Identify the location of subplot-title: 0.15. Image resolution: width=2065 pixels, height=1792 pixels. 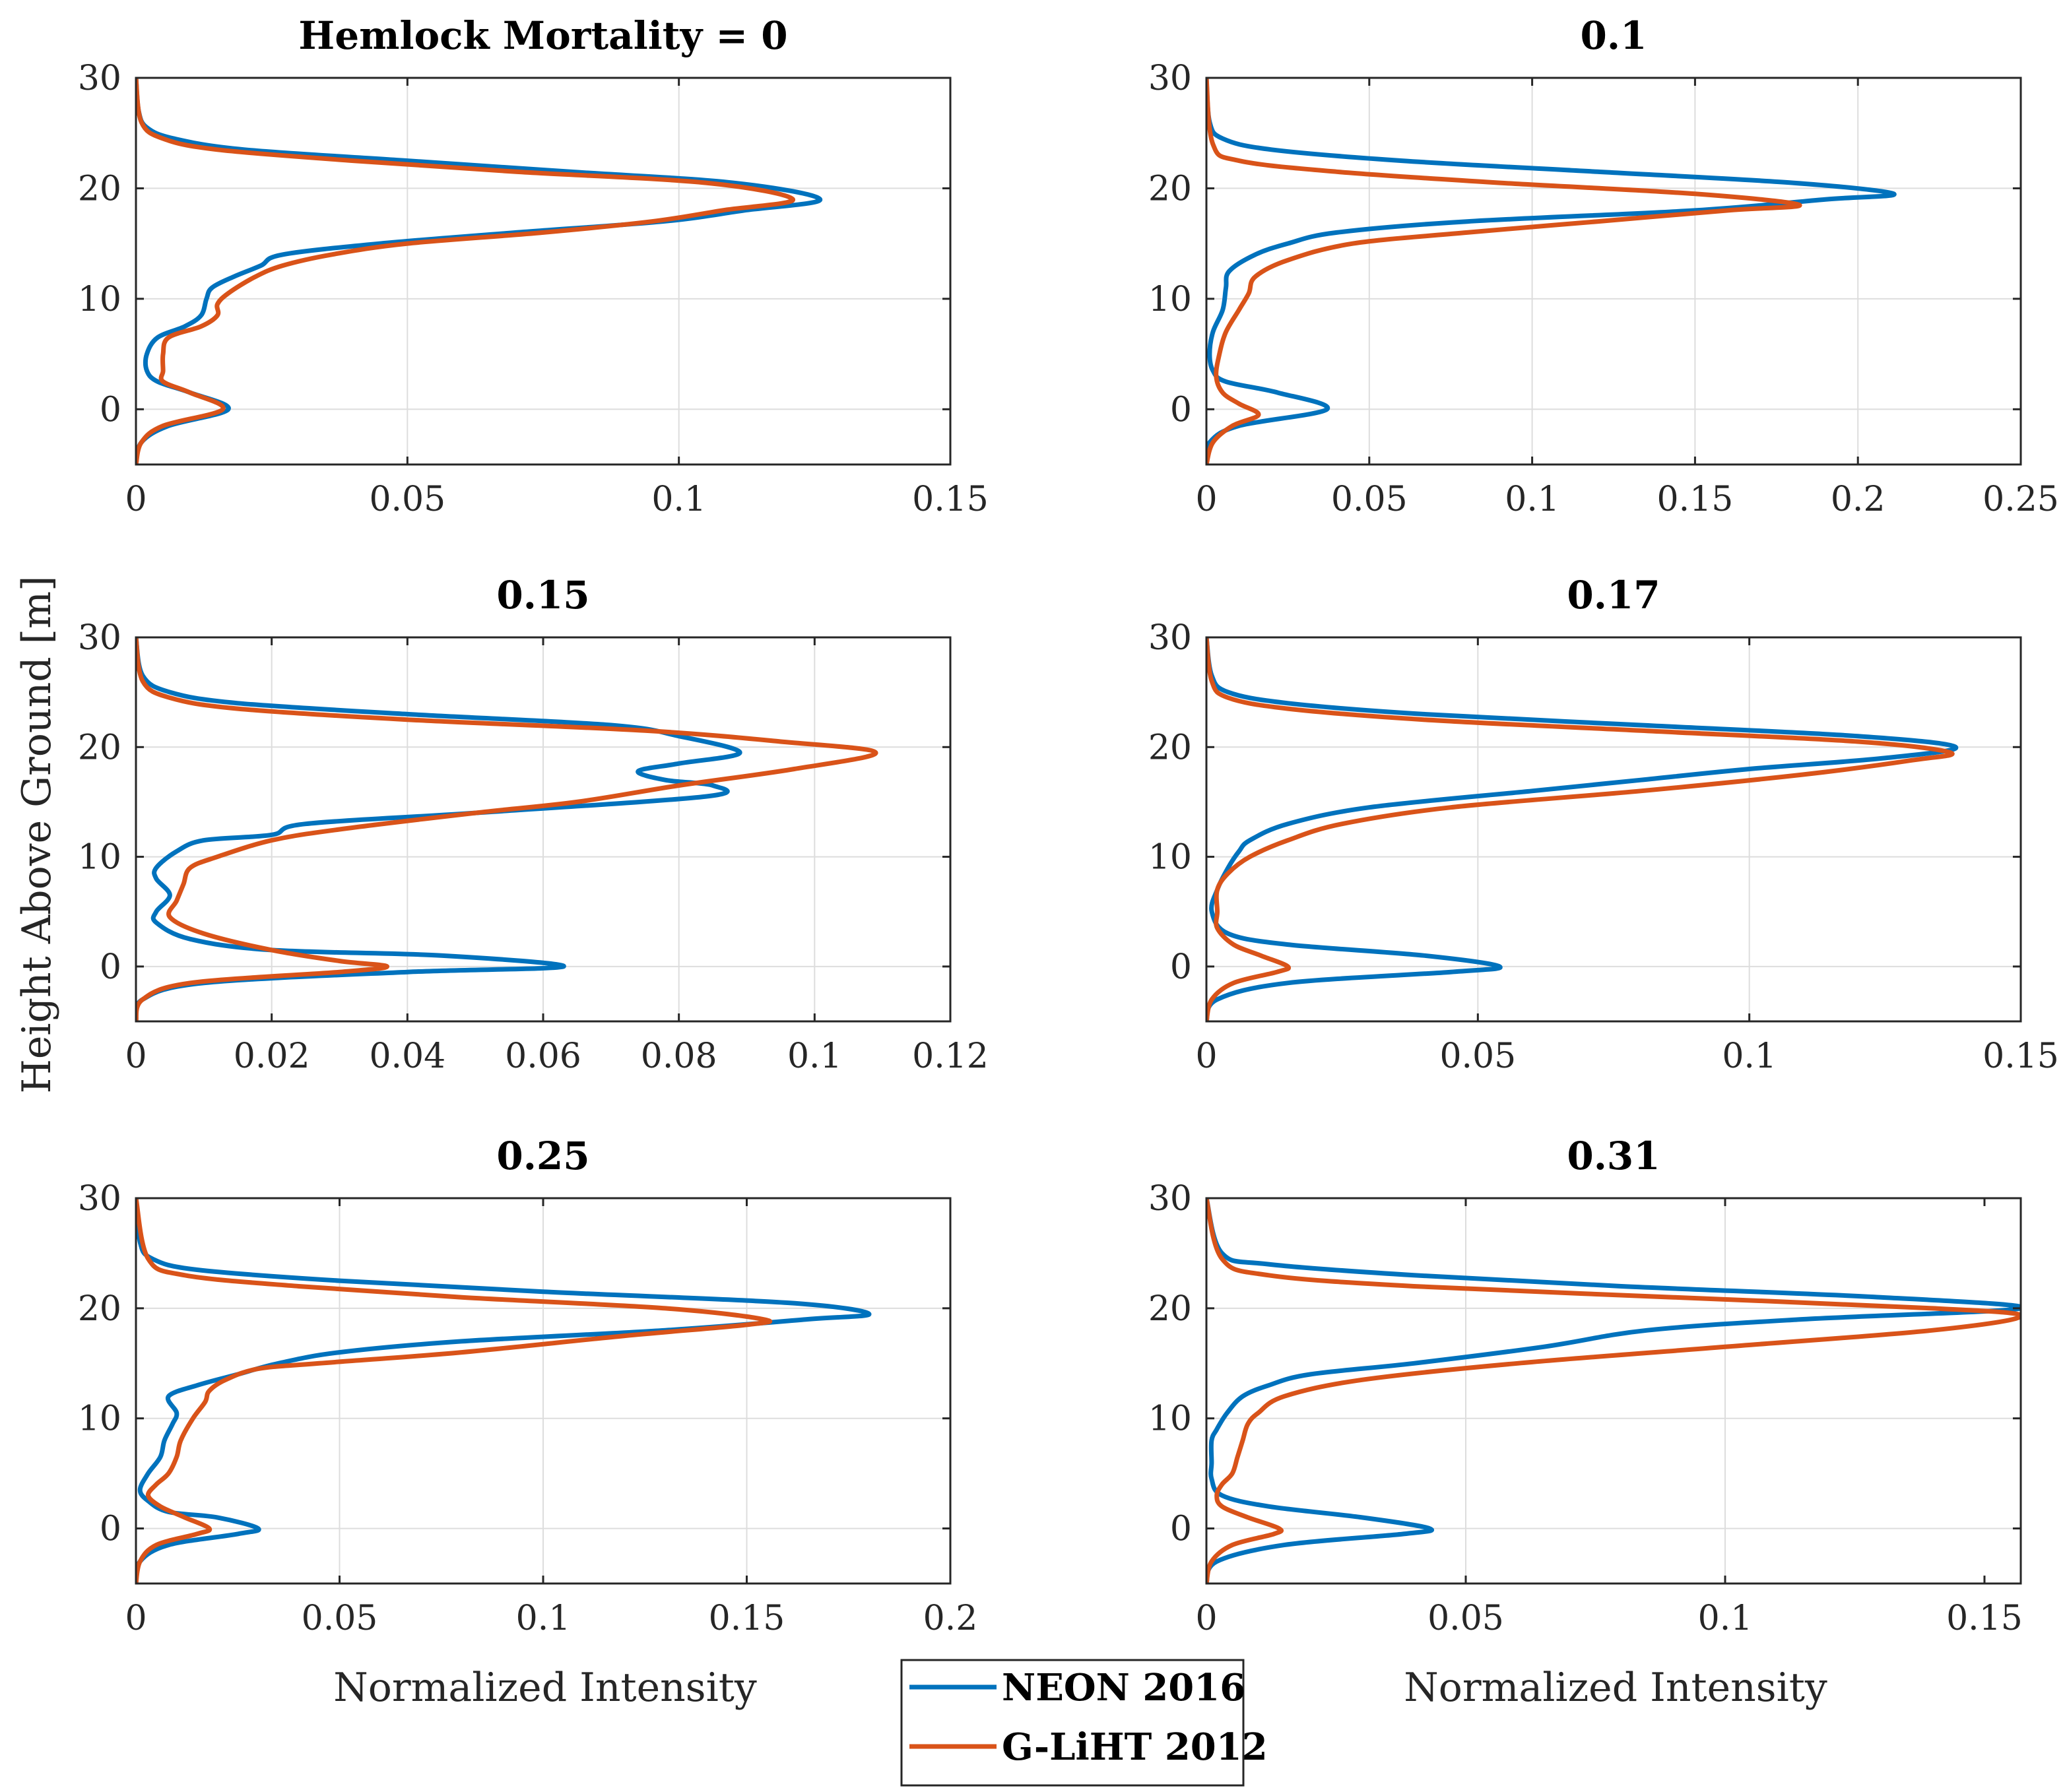
(542, 595).